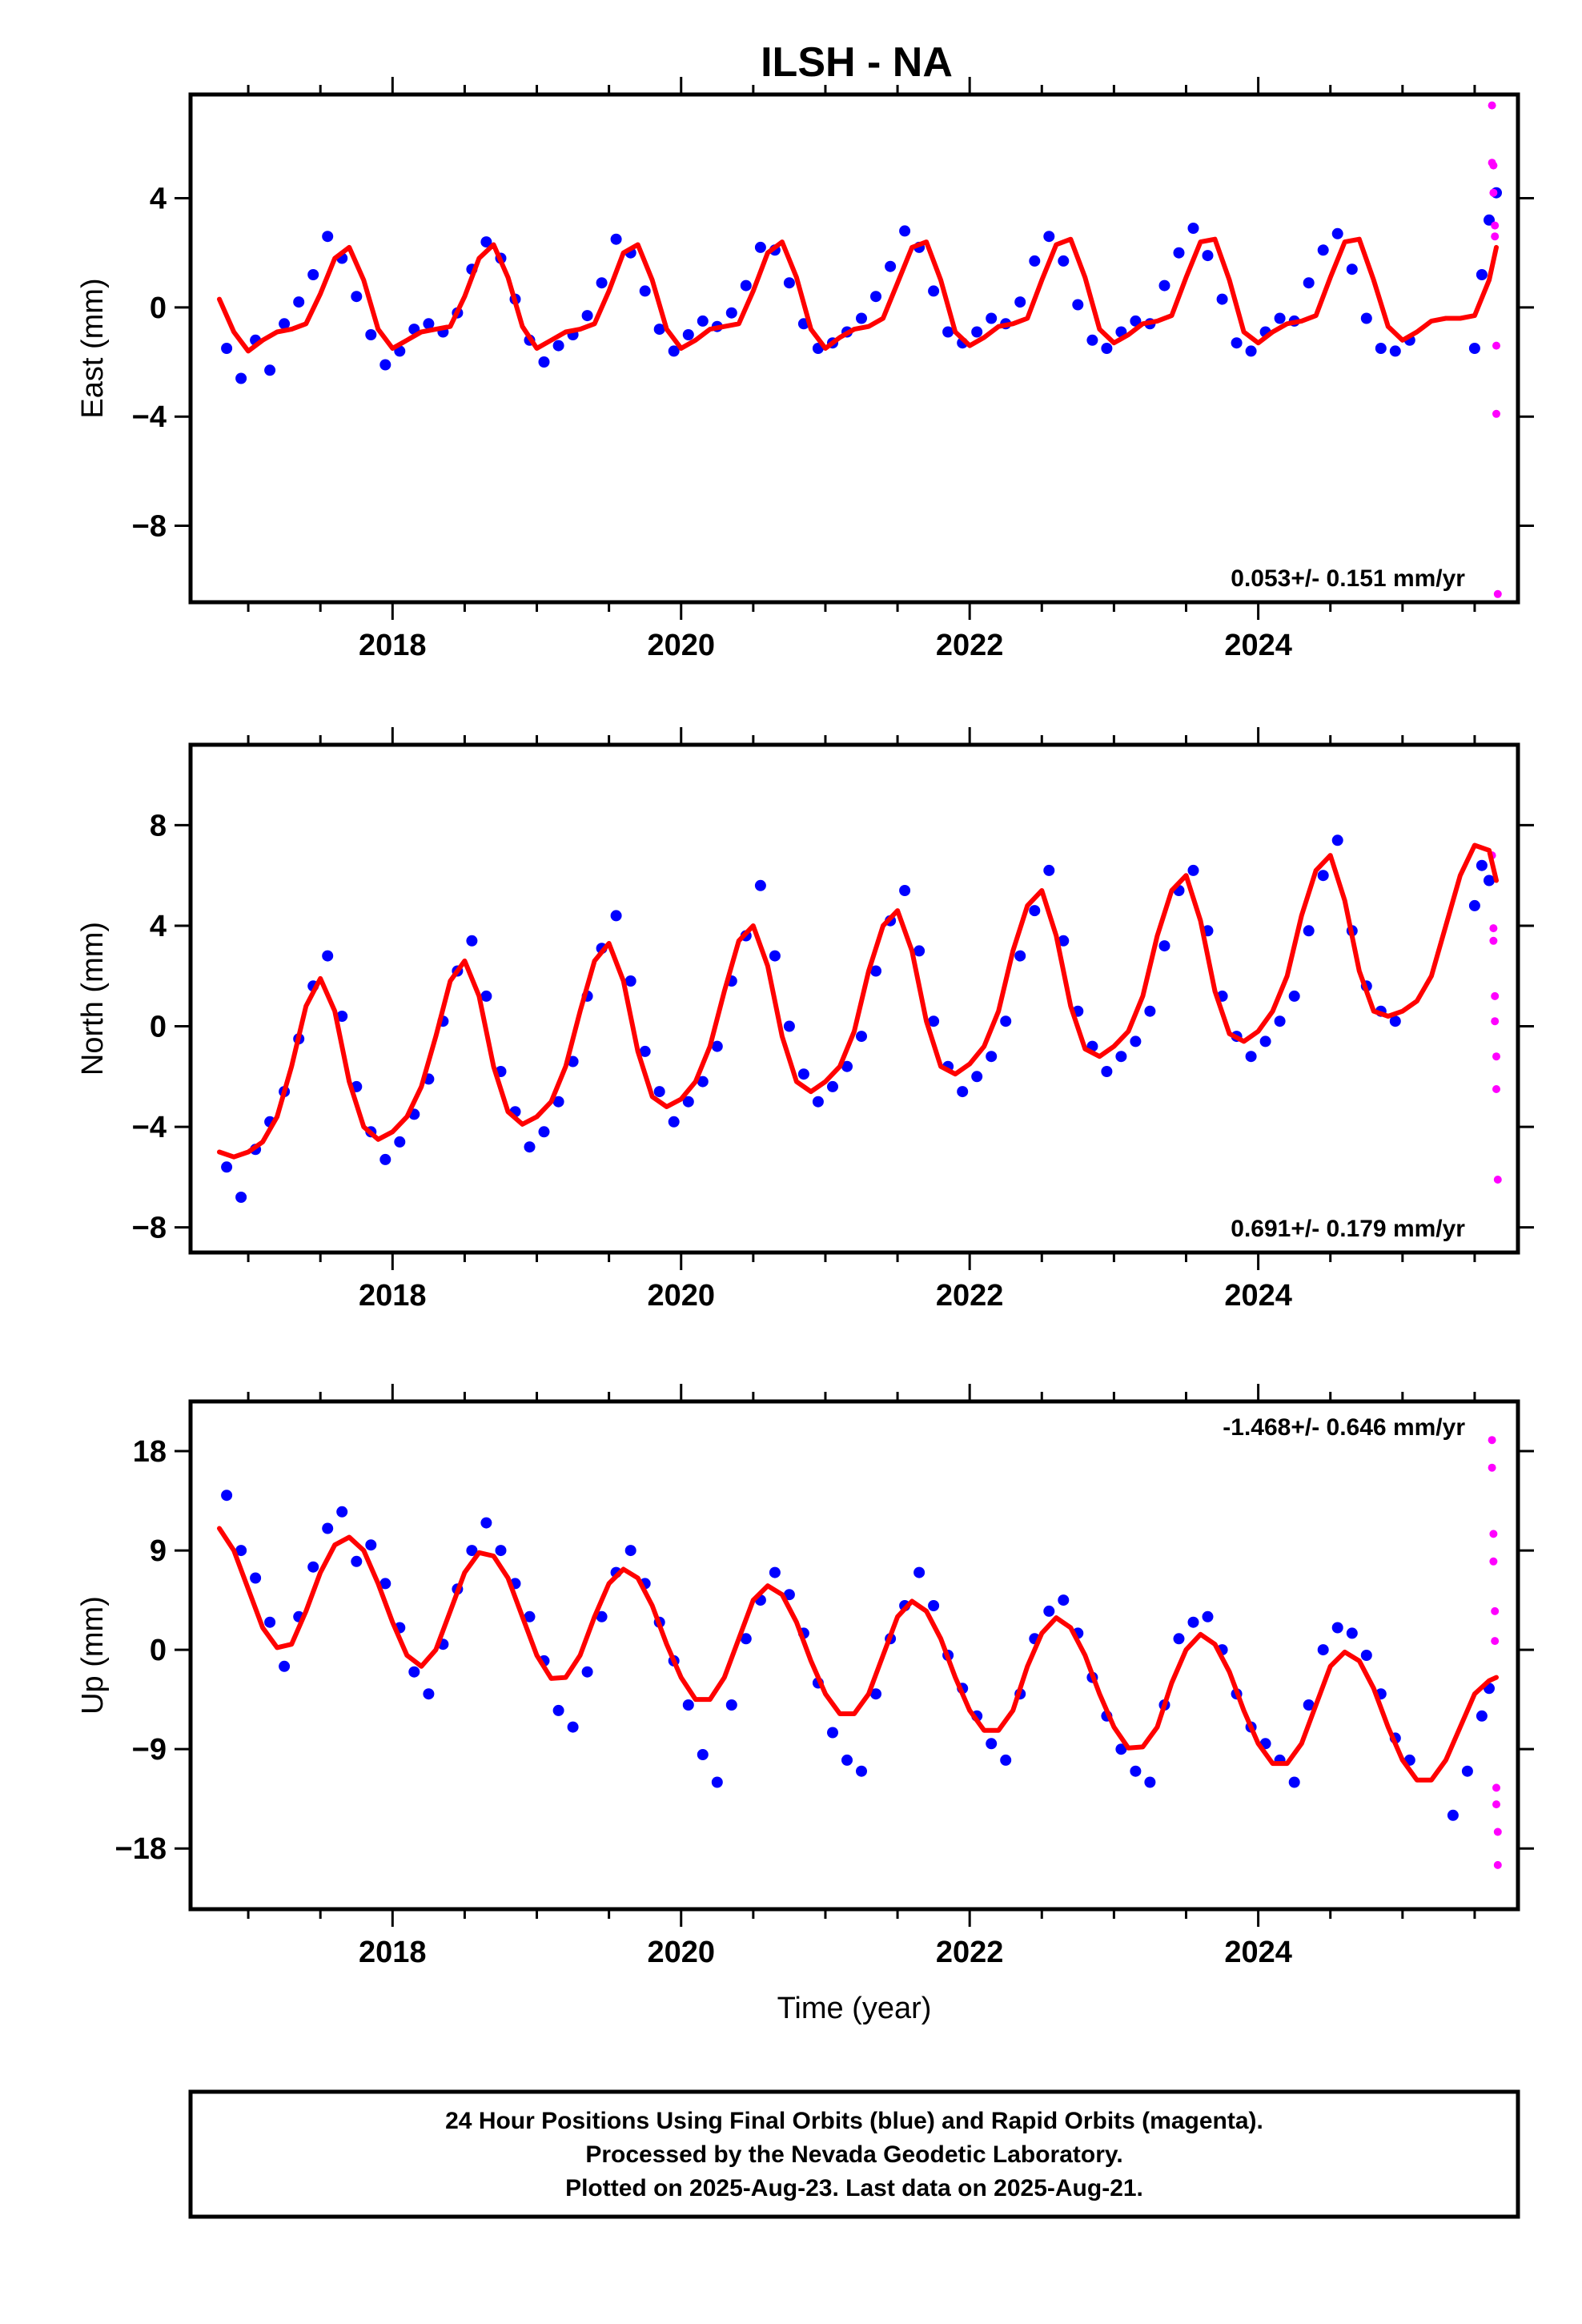  Describe the element at coordinates (158, 1027) in the screenshot. I see `north-y-tick-label: 0` at that location.